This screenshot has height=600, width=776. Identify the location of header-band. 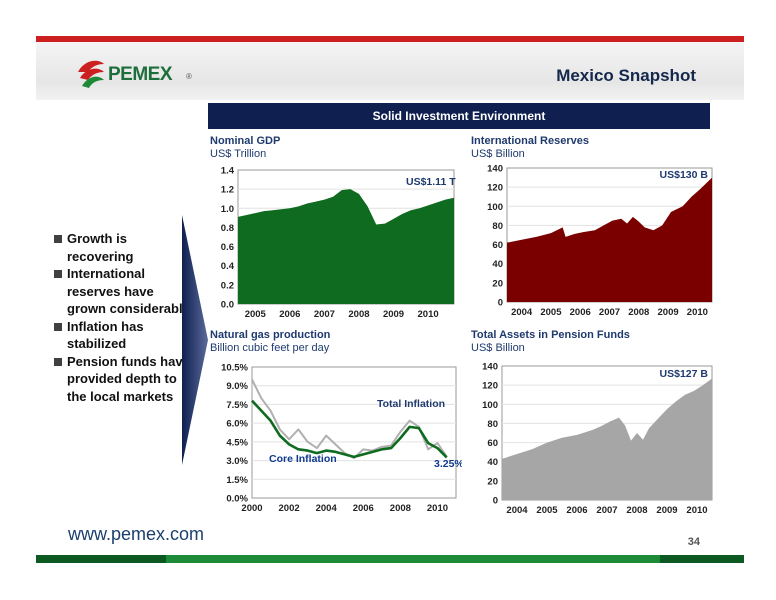
(390, 71).